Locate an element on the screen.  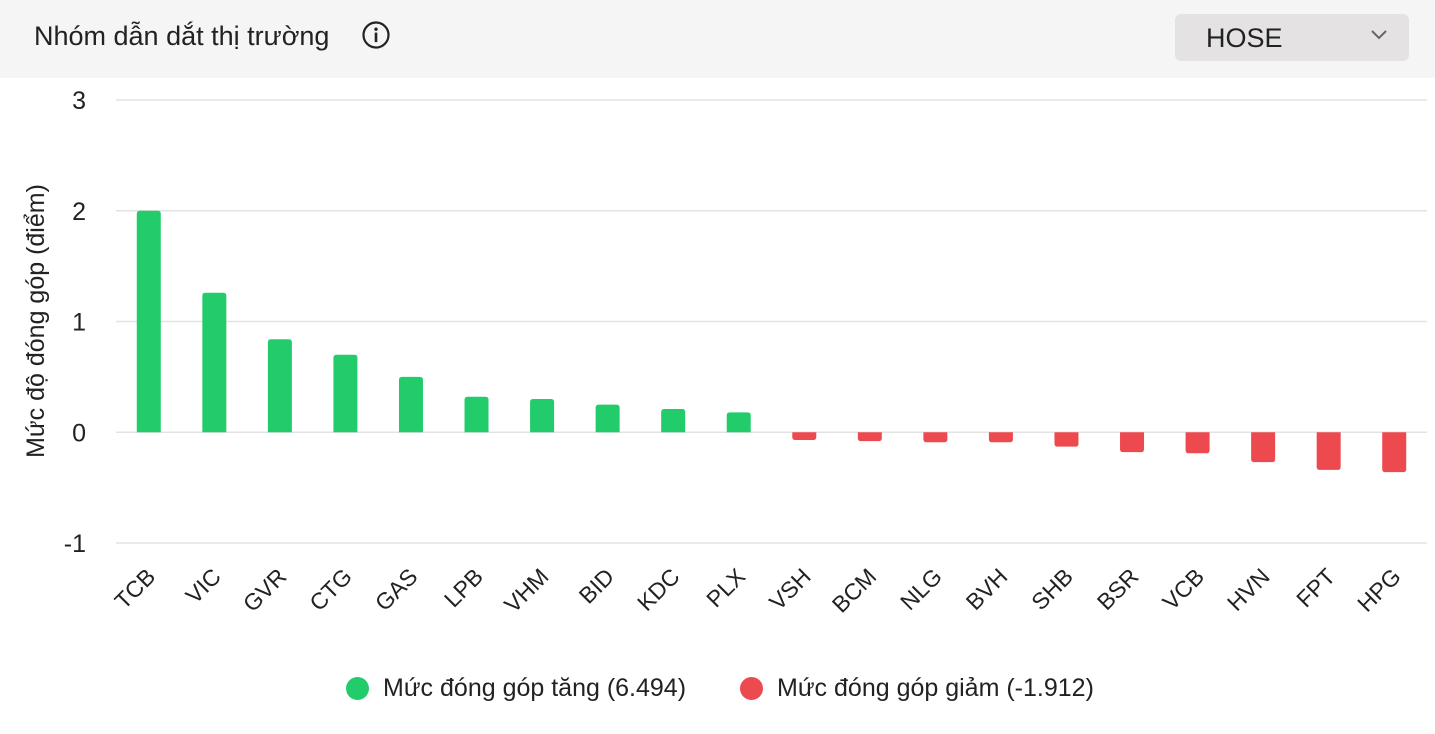
exchange-select-value: HOSE is located at coordinates (1244, 38).